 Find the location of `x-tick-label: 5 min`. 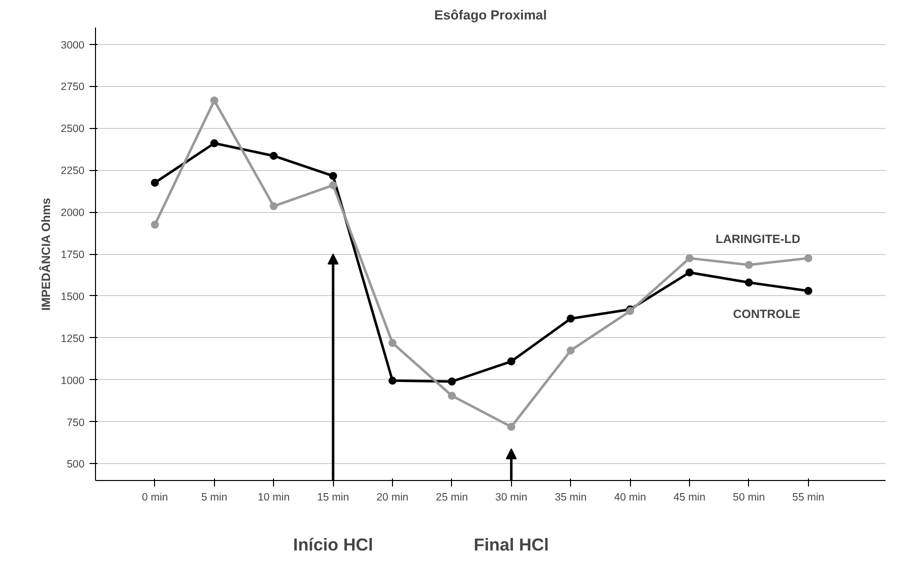

x-tick-label: 5 min is located at coordinates (214, 498).